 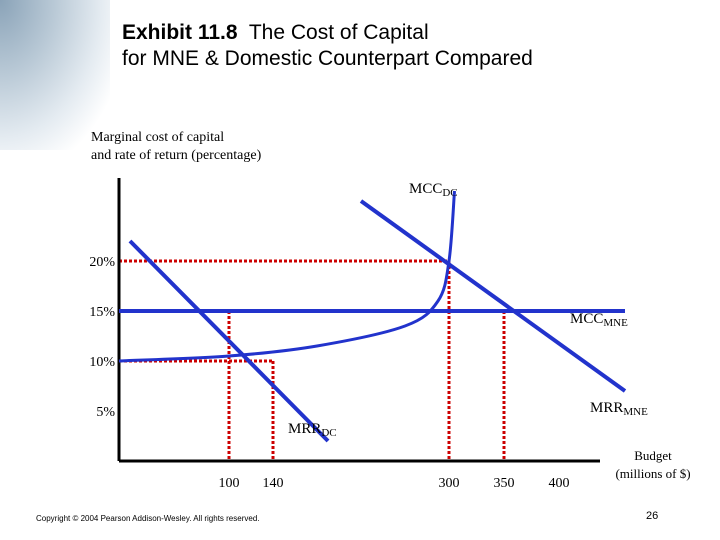 What do you see at coordinates (615, 323) in the screenshot?
I see `mcc-mne-subscript: MNE` at bounding box center [615, 323].